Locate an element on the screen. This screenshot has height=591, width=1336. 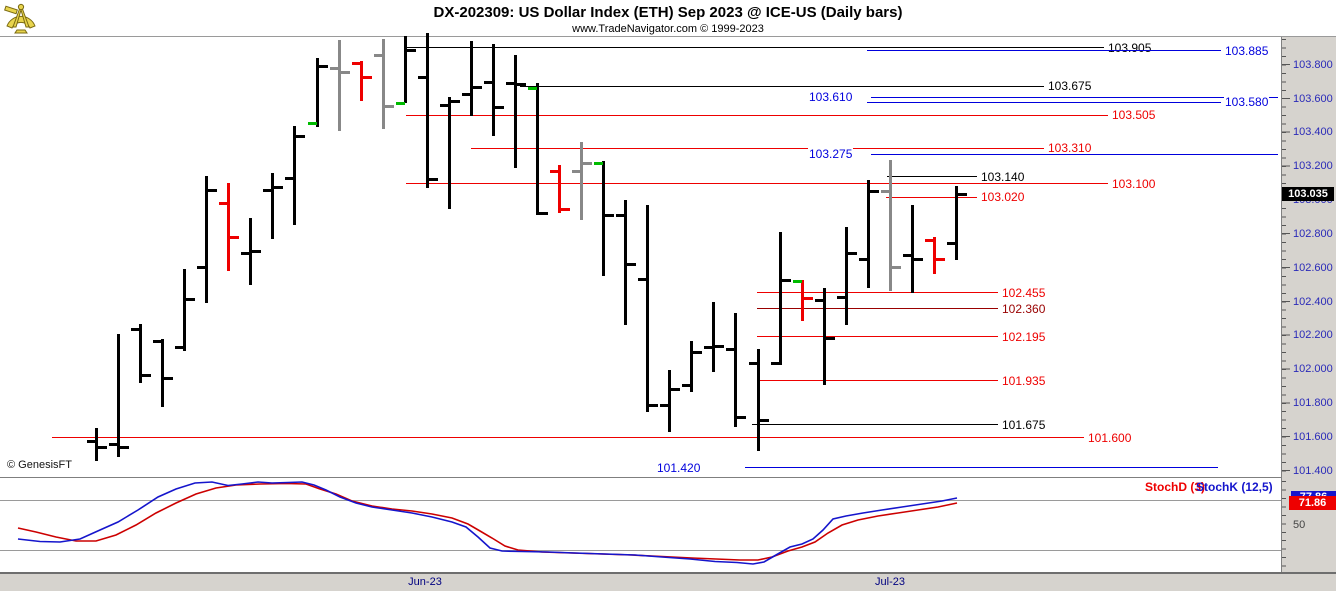
price-axis-label: 101.800 is located at coordinates (1313, 403).